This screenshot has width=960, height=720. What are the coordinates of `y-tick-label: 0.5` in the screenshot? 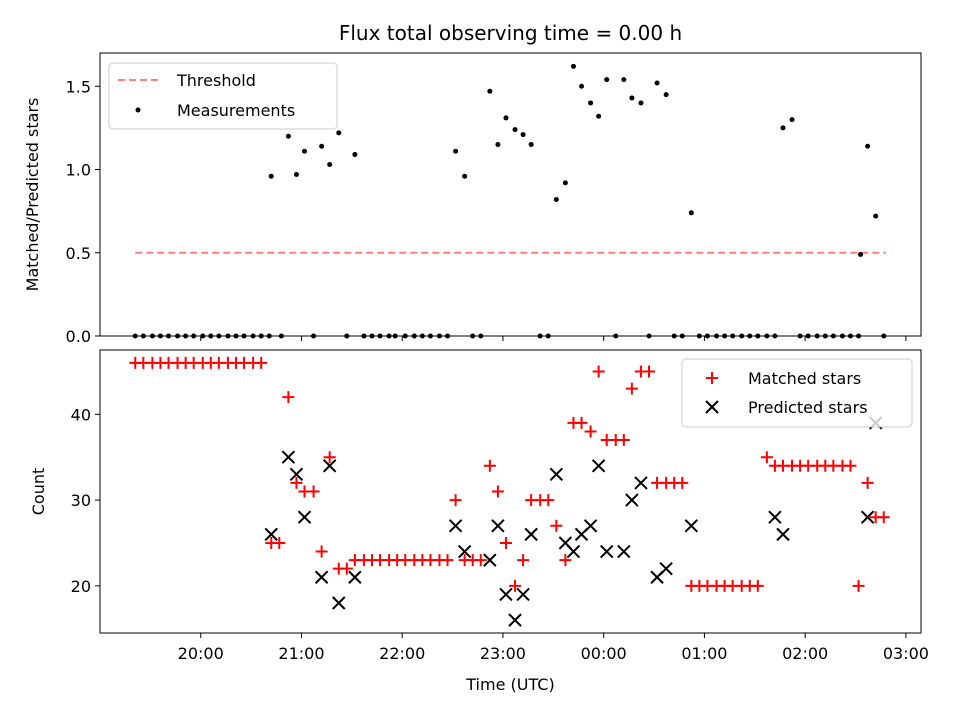 It's located at (78, 253).